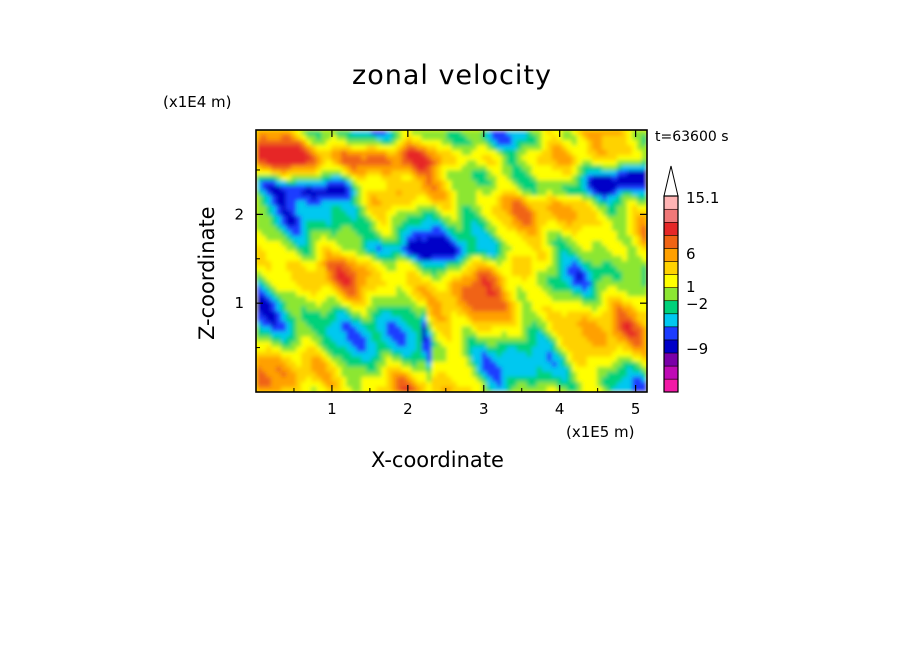 This screenshot has width=904, height=654. Describe the element at coordinates (408, 409) in the screenshot. I see `x-tick-label: 2` at that location.